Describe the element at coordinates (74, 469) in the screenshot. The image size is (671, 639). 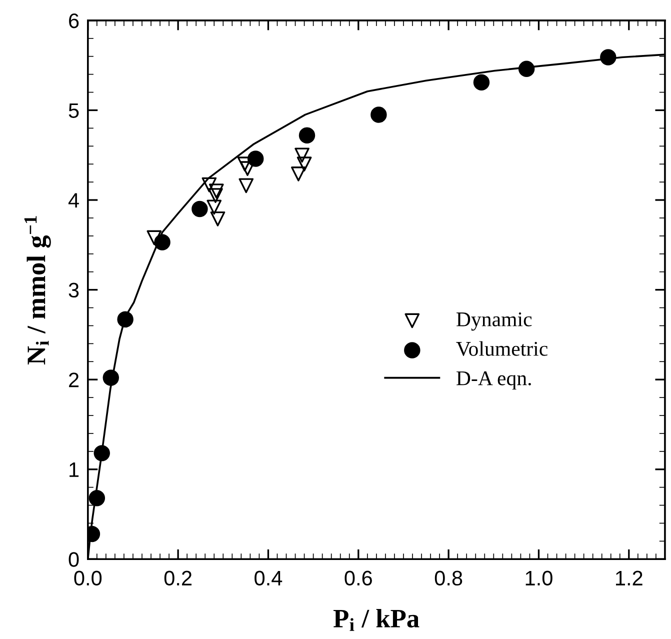
I see `y-tick-label: 1` at that location.